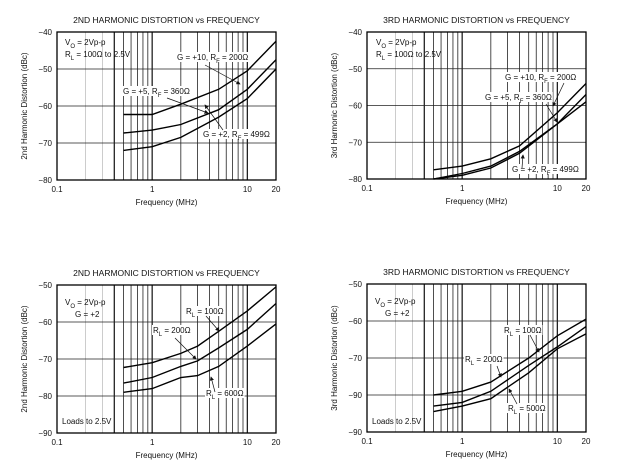 The image size is (620, 474). I want to click on series-label: RL = 200Ω, so click(172, 332).